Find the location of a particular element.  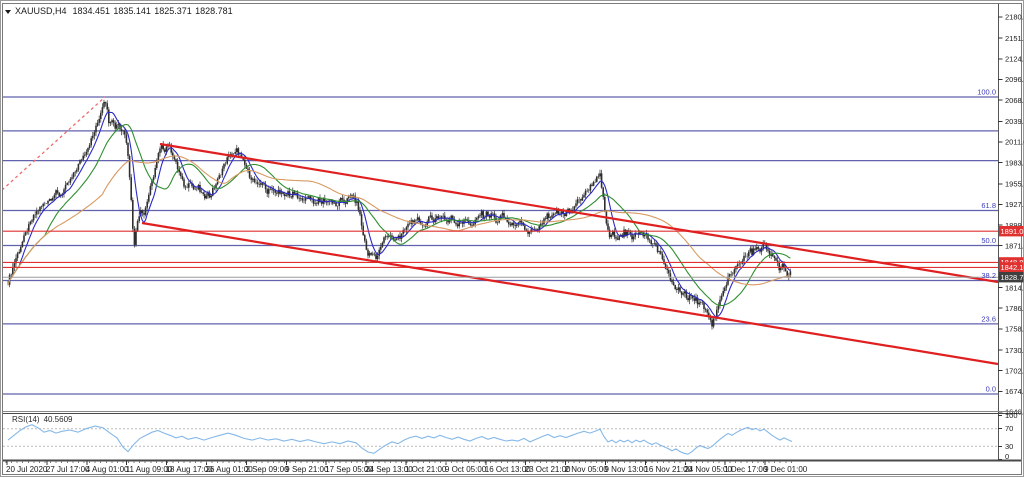

price-tick-label: 2068.230 is located at coordinates (1014, 100).